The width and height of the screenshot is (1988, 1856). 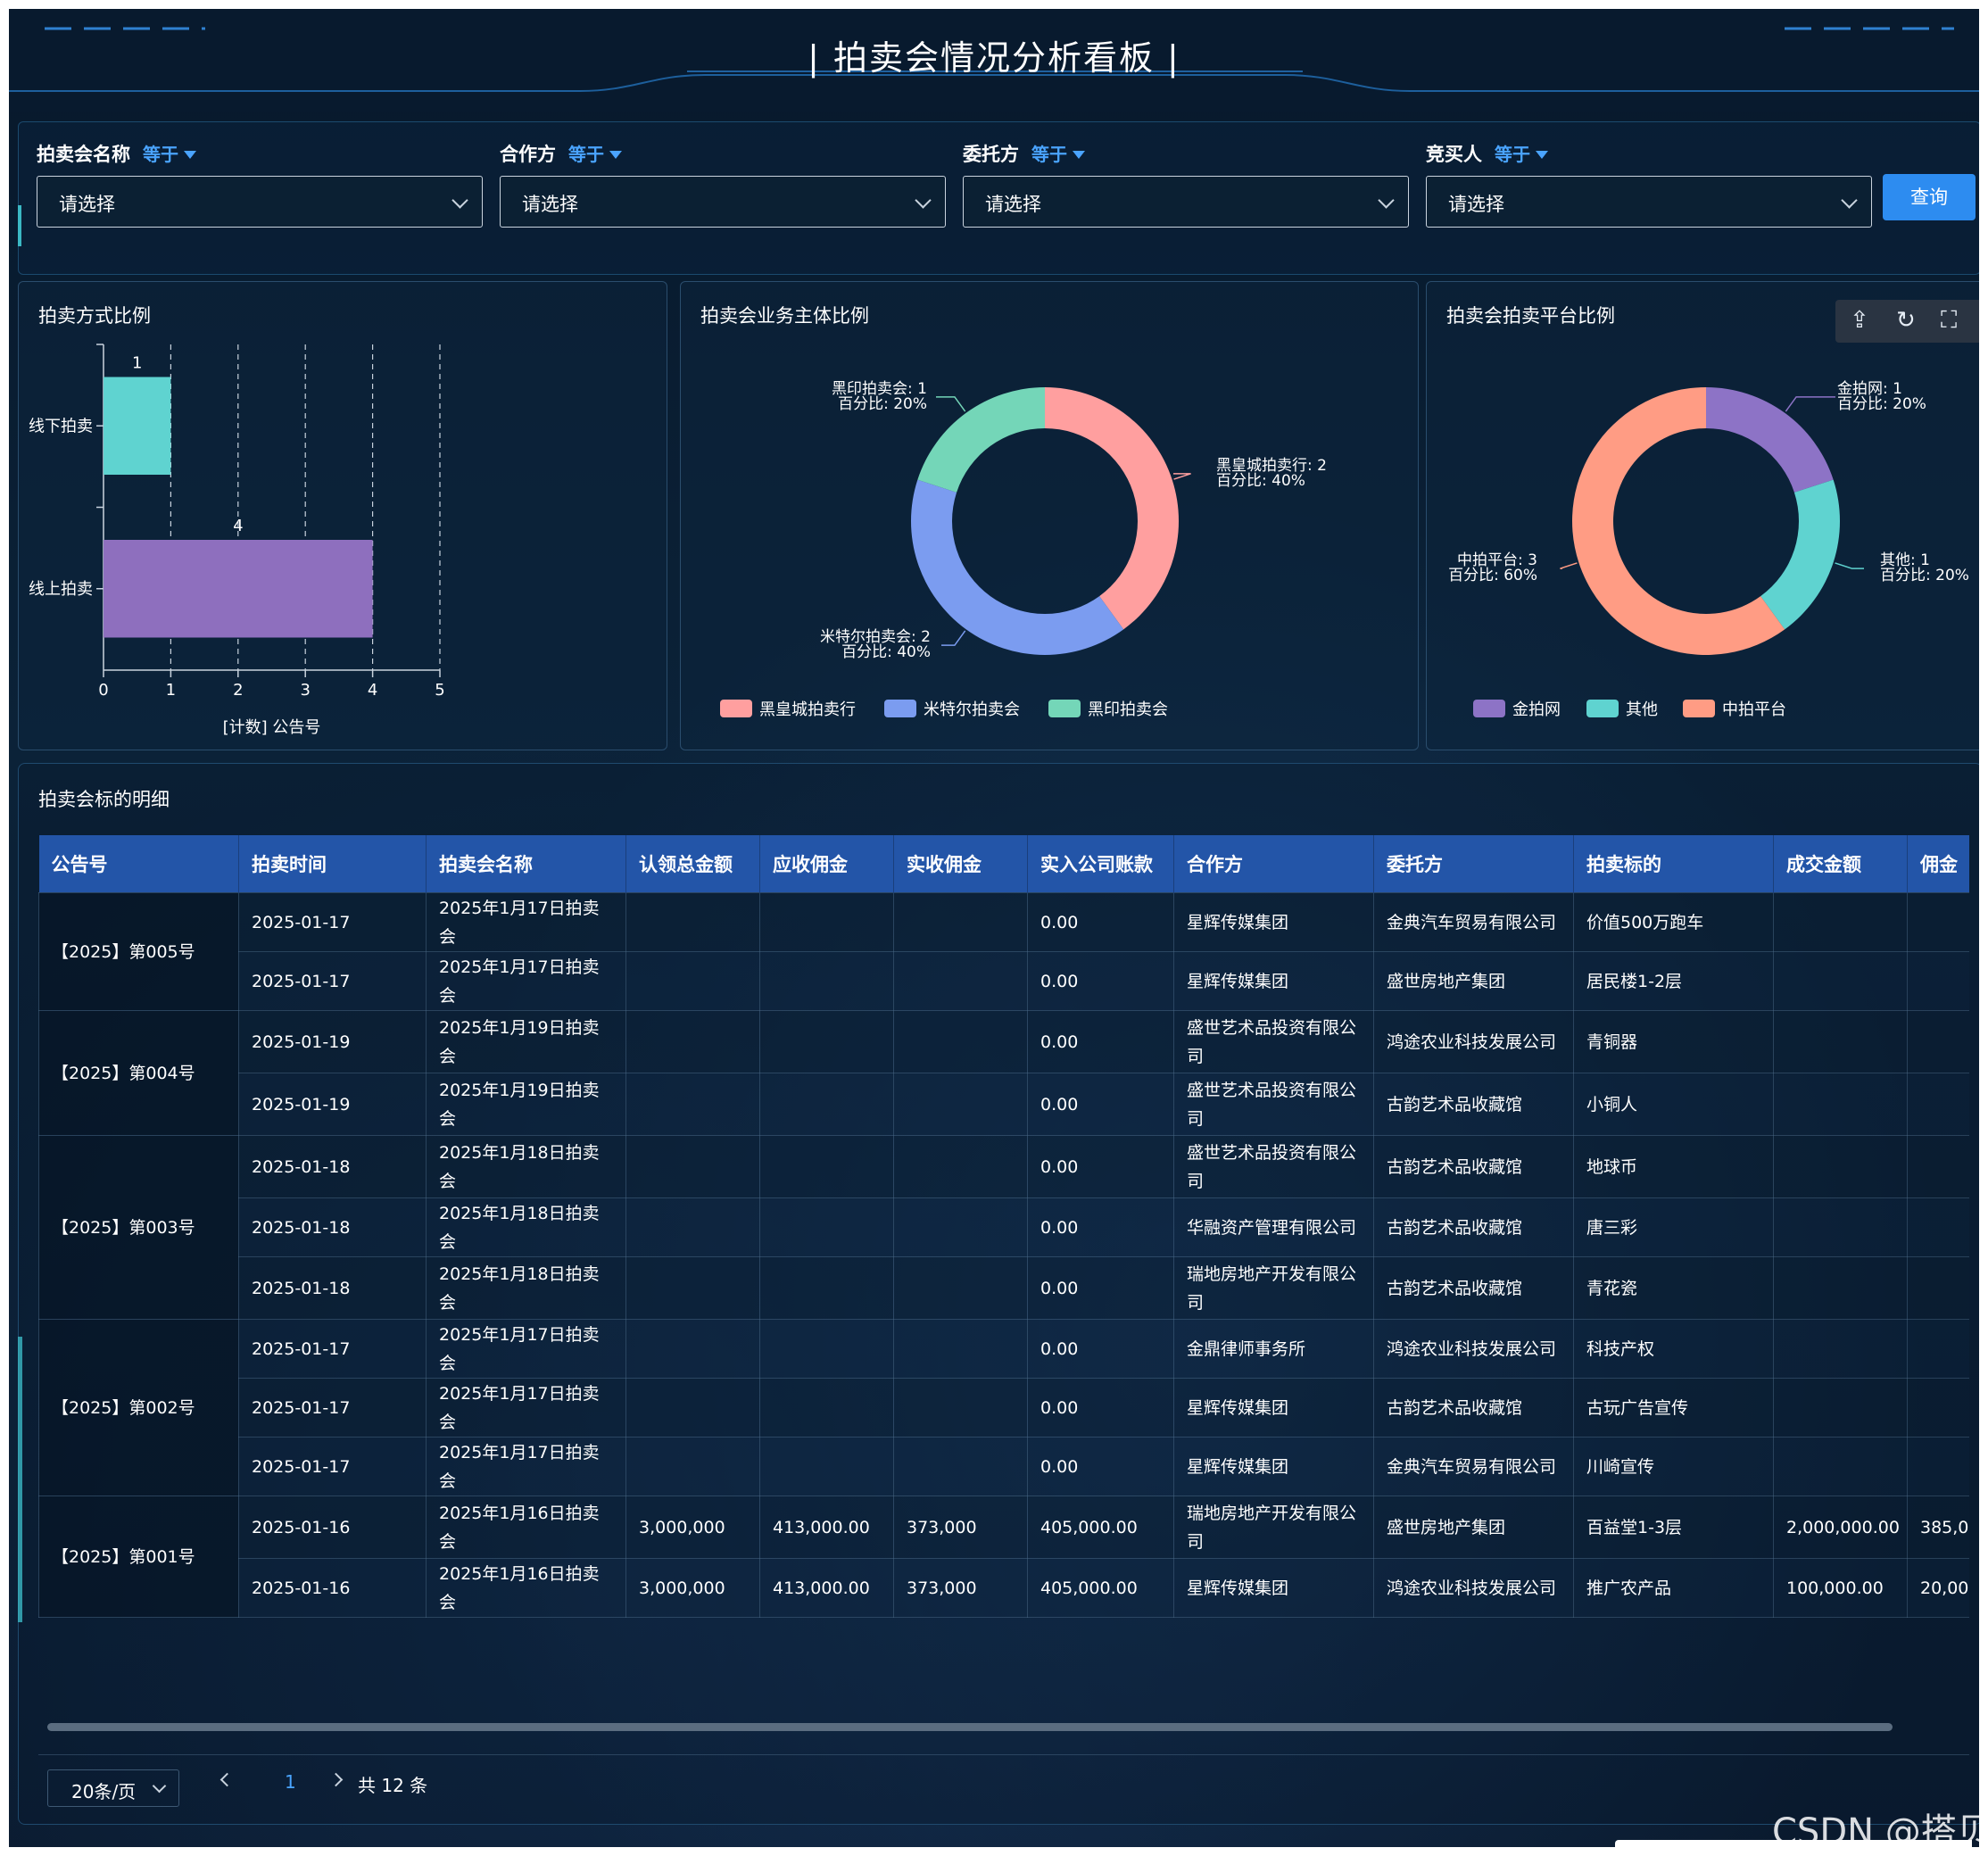 I want to click on x-tick-label: 5, so click(x=439, y=690).